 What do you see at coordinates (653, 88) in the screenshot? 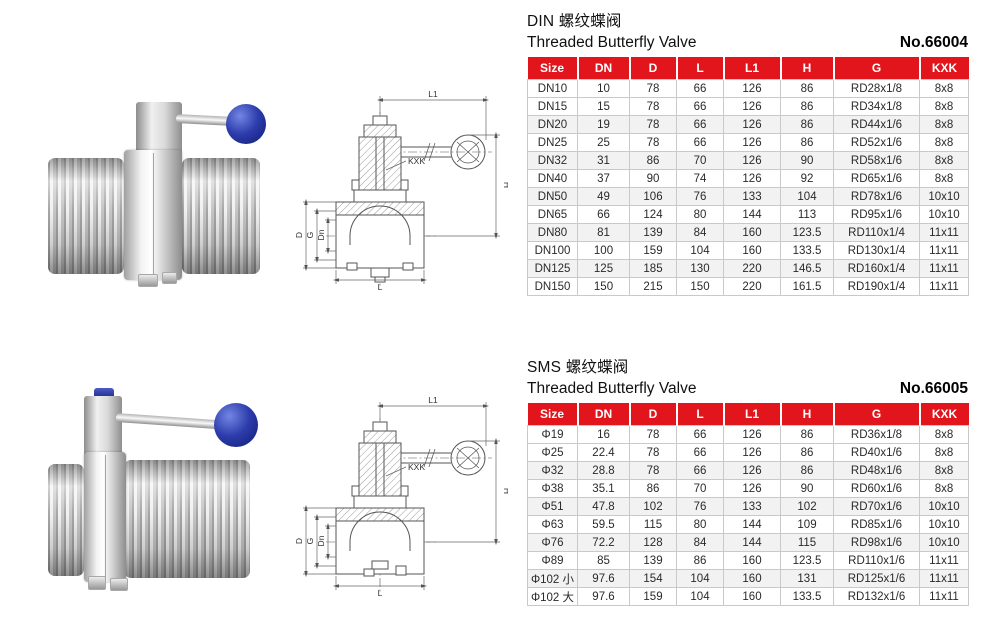
I see `table-cell: 78` at bounding box center [653, 88].